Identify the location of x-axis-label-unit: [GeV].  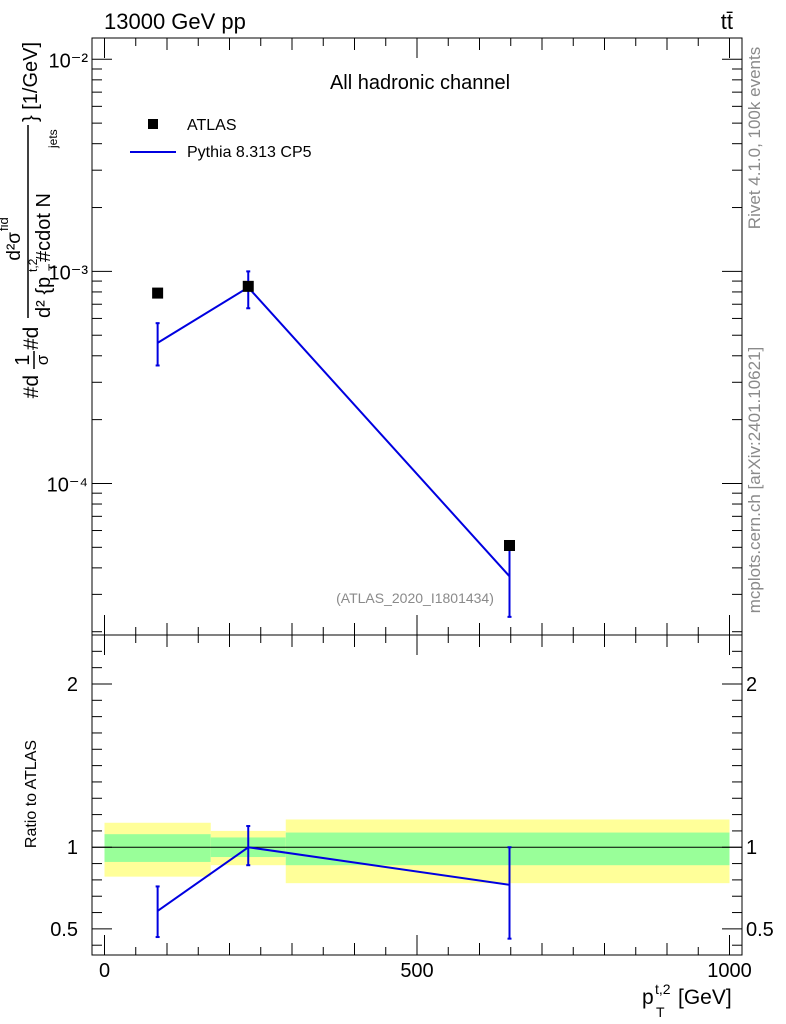
(705, 997).